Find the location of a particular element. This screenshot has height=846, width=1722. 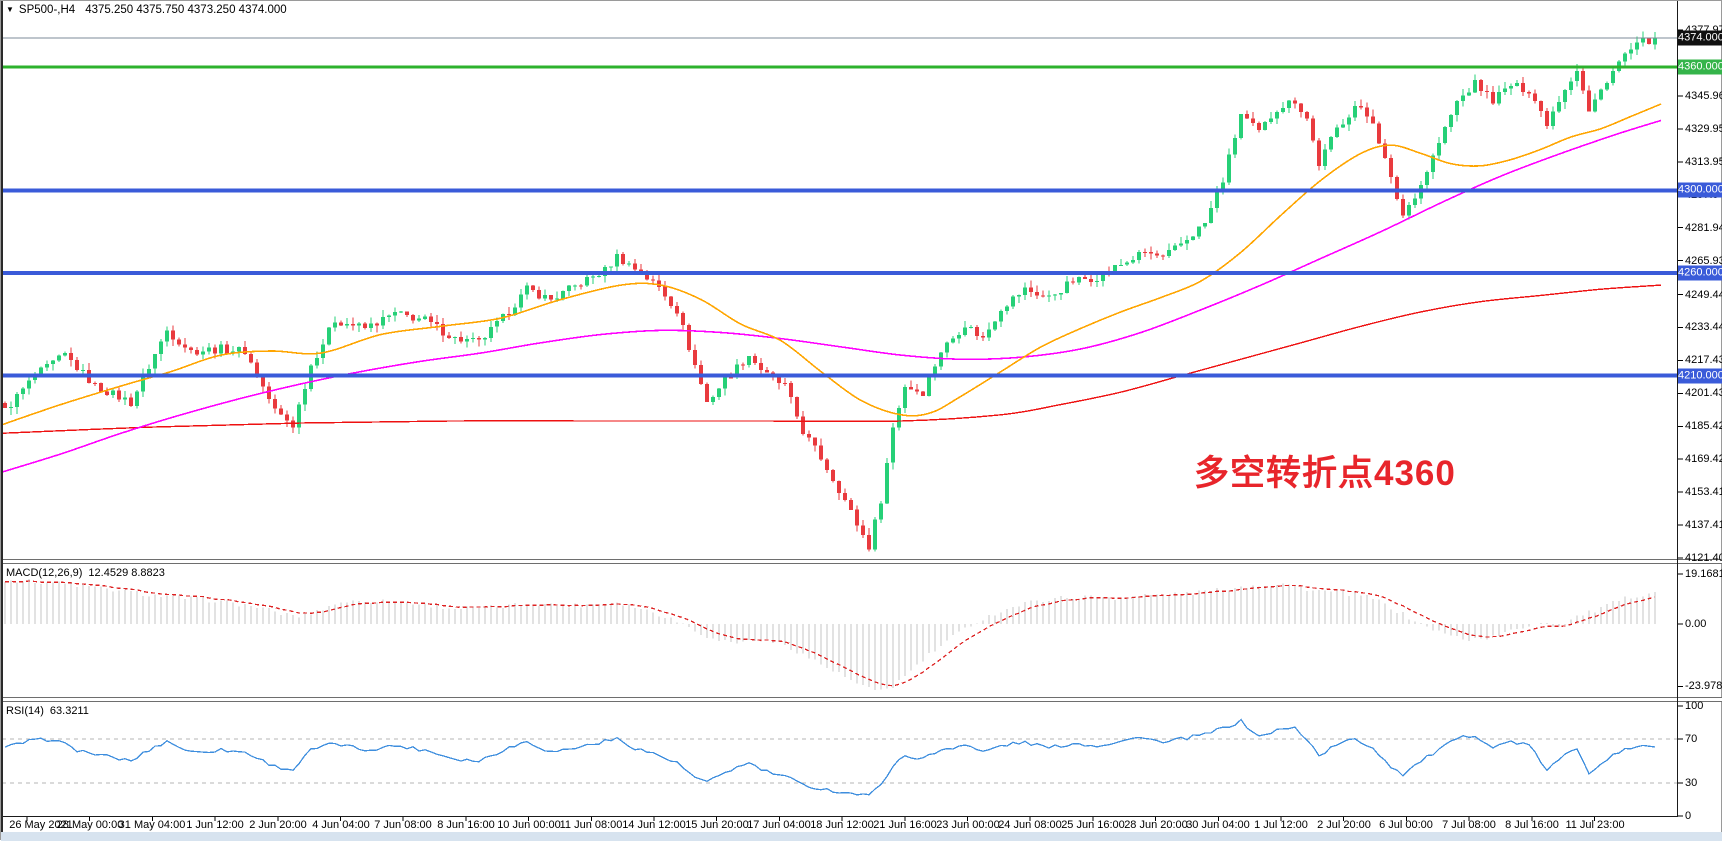

rsi-axis-label: 100 is located at coordinates (1694, 706).